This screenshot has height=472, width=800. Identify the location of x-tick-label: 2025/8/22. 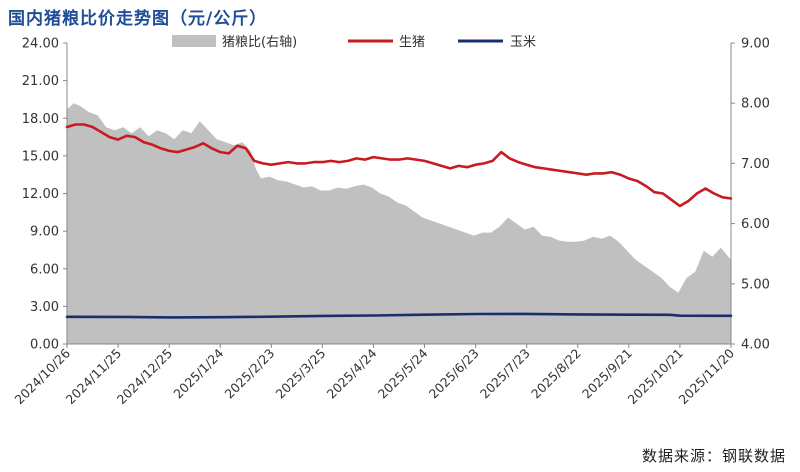
(556, 374).